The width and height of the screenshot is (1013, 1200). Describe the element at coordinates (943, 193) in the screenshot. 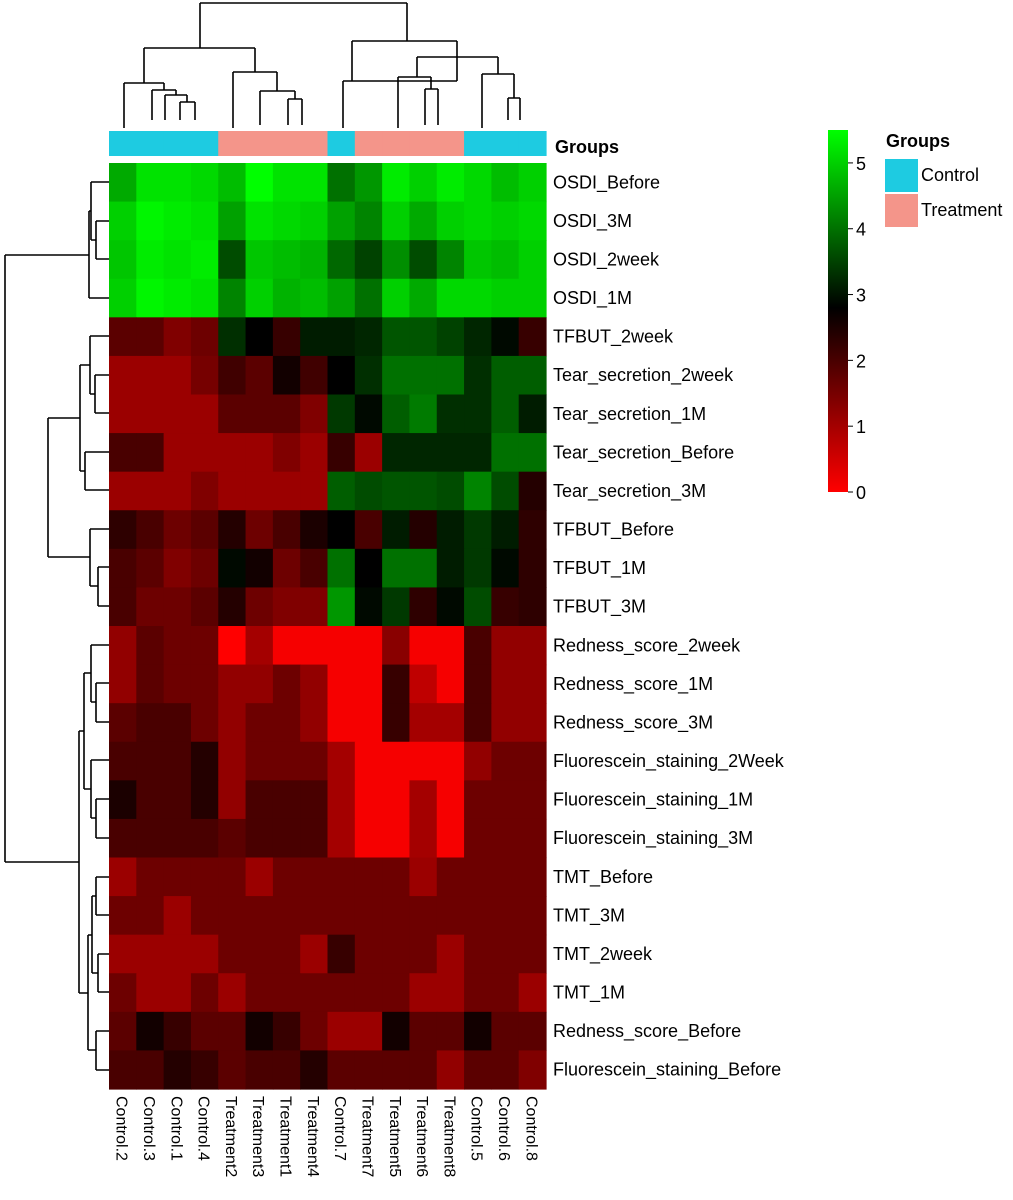

I see `group-legend-items: Control Treatment` at that location.